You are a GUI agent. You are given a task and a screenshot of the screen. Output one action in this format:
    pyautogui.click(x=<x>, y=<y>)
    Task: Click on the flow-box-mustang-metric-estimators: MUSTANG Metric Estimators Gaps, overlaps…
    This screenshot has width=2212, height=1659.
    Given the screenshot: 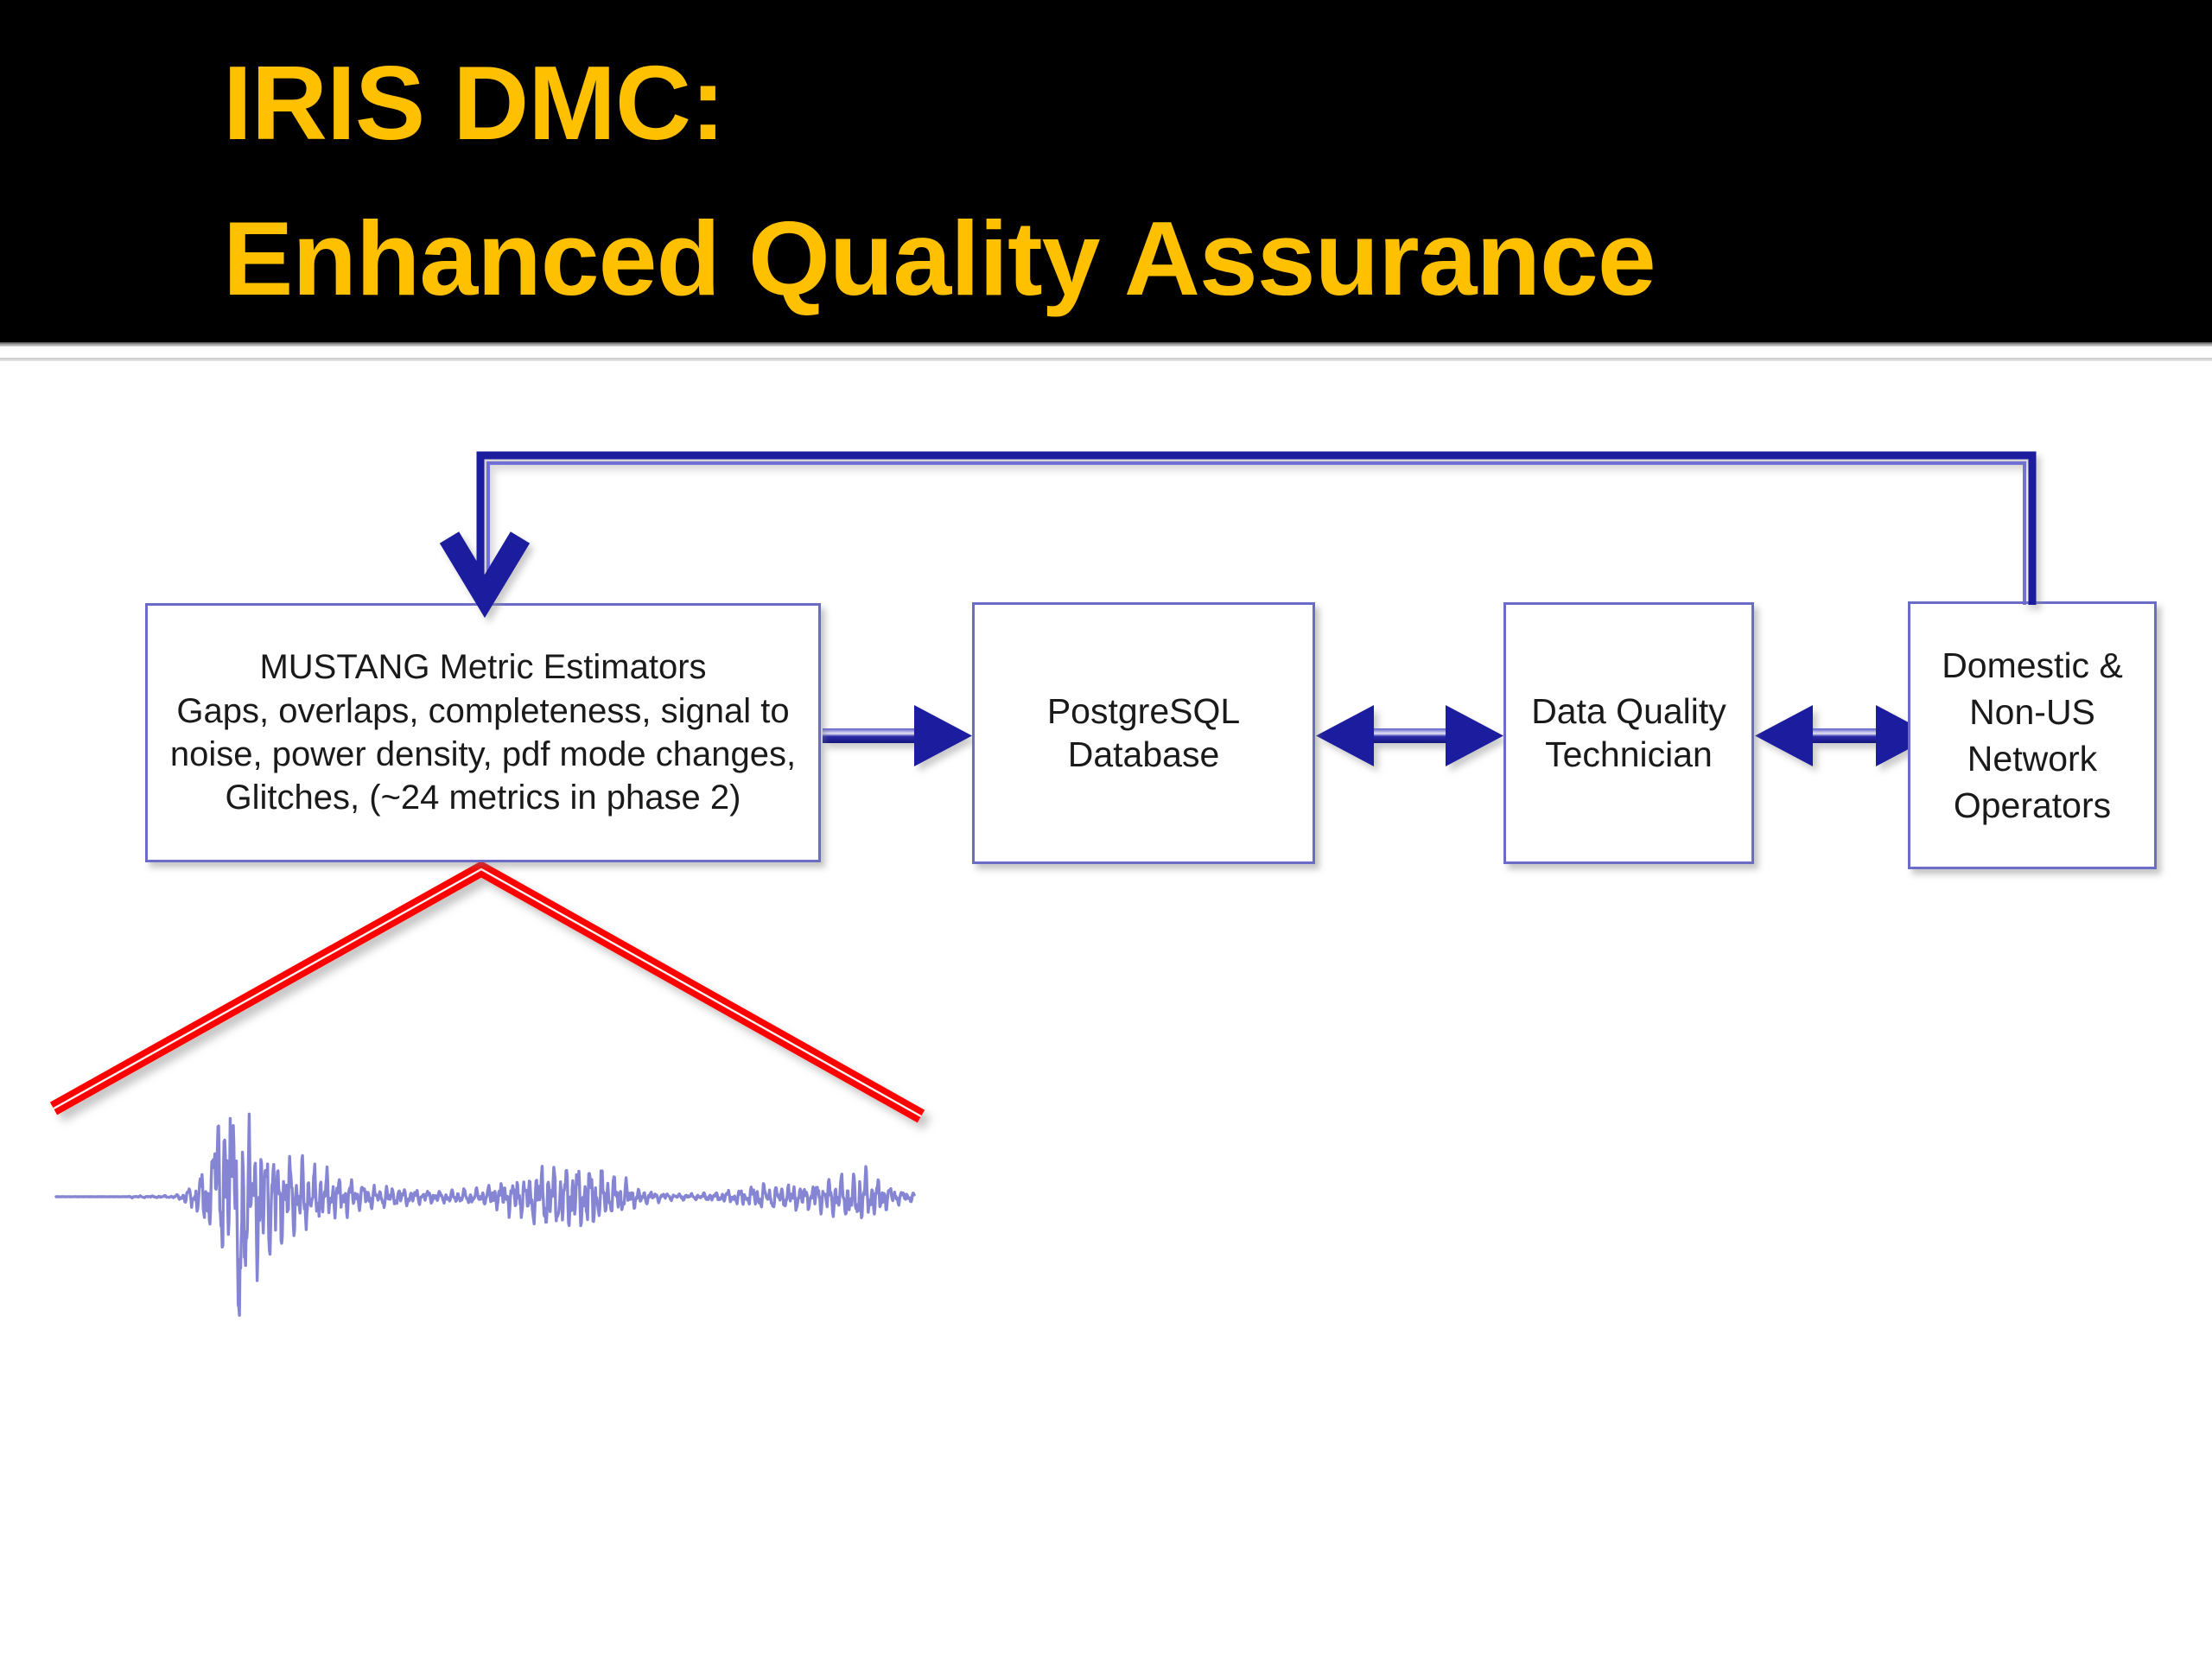 What is the action you would take?
    pyautogui.click(x=483, y=732)
    